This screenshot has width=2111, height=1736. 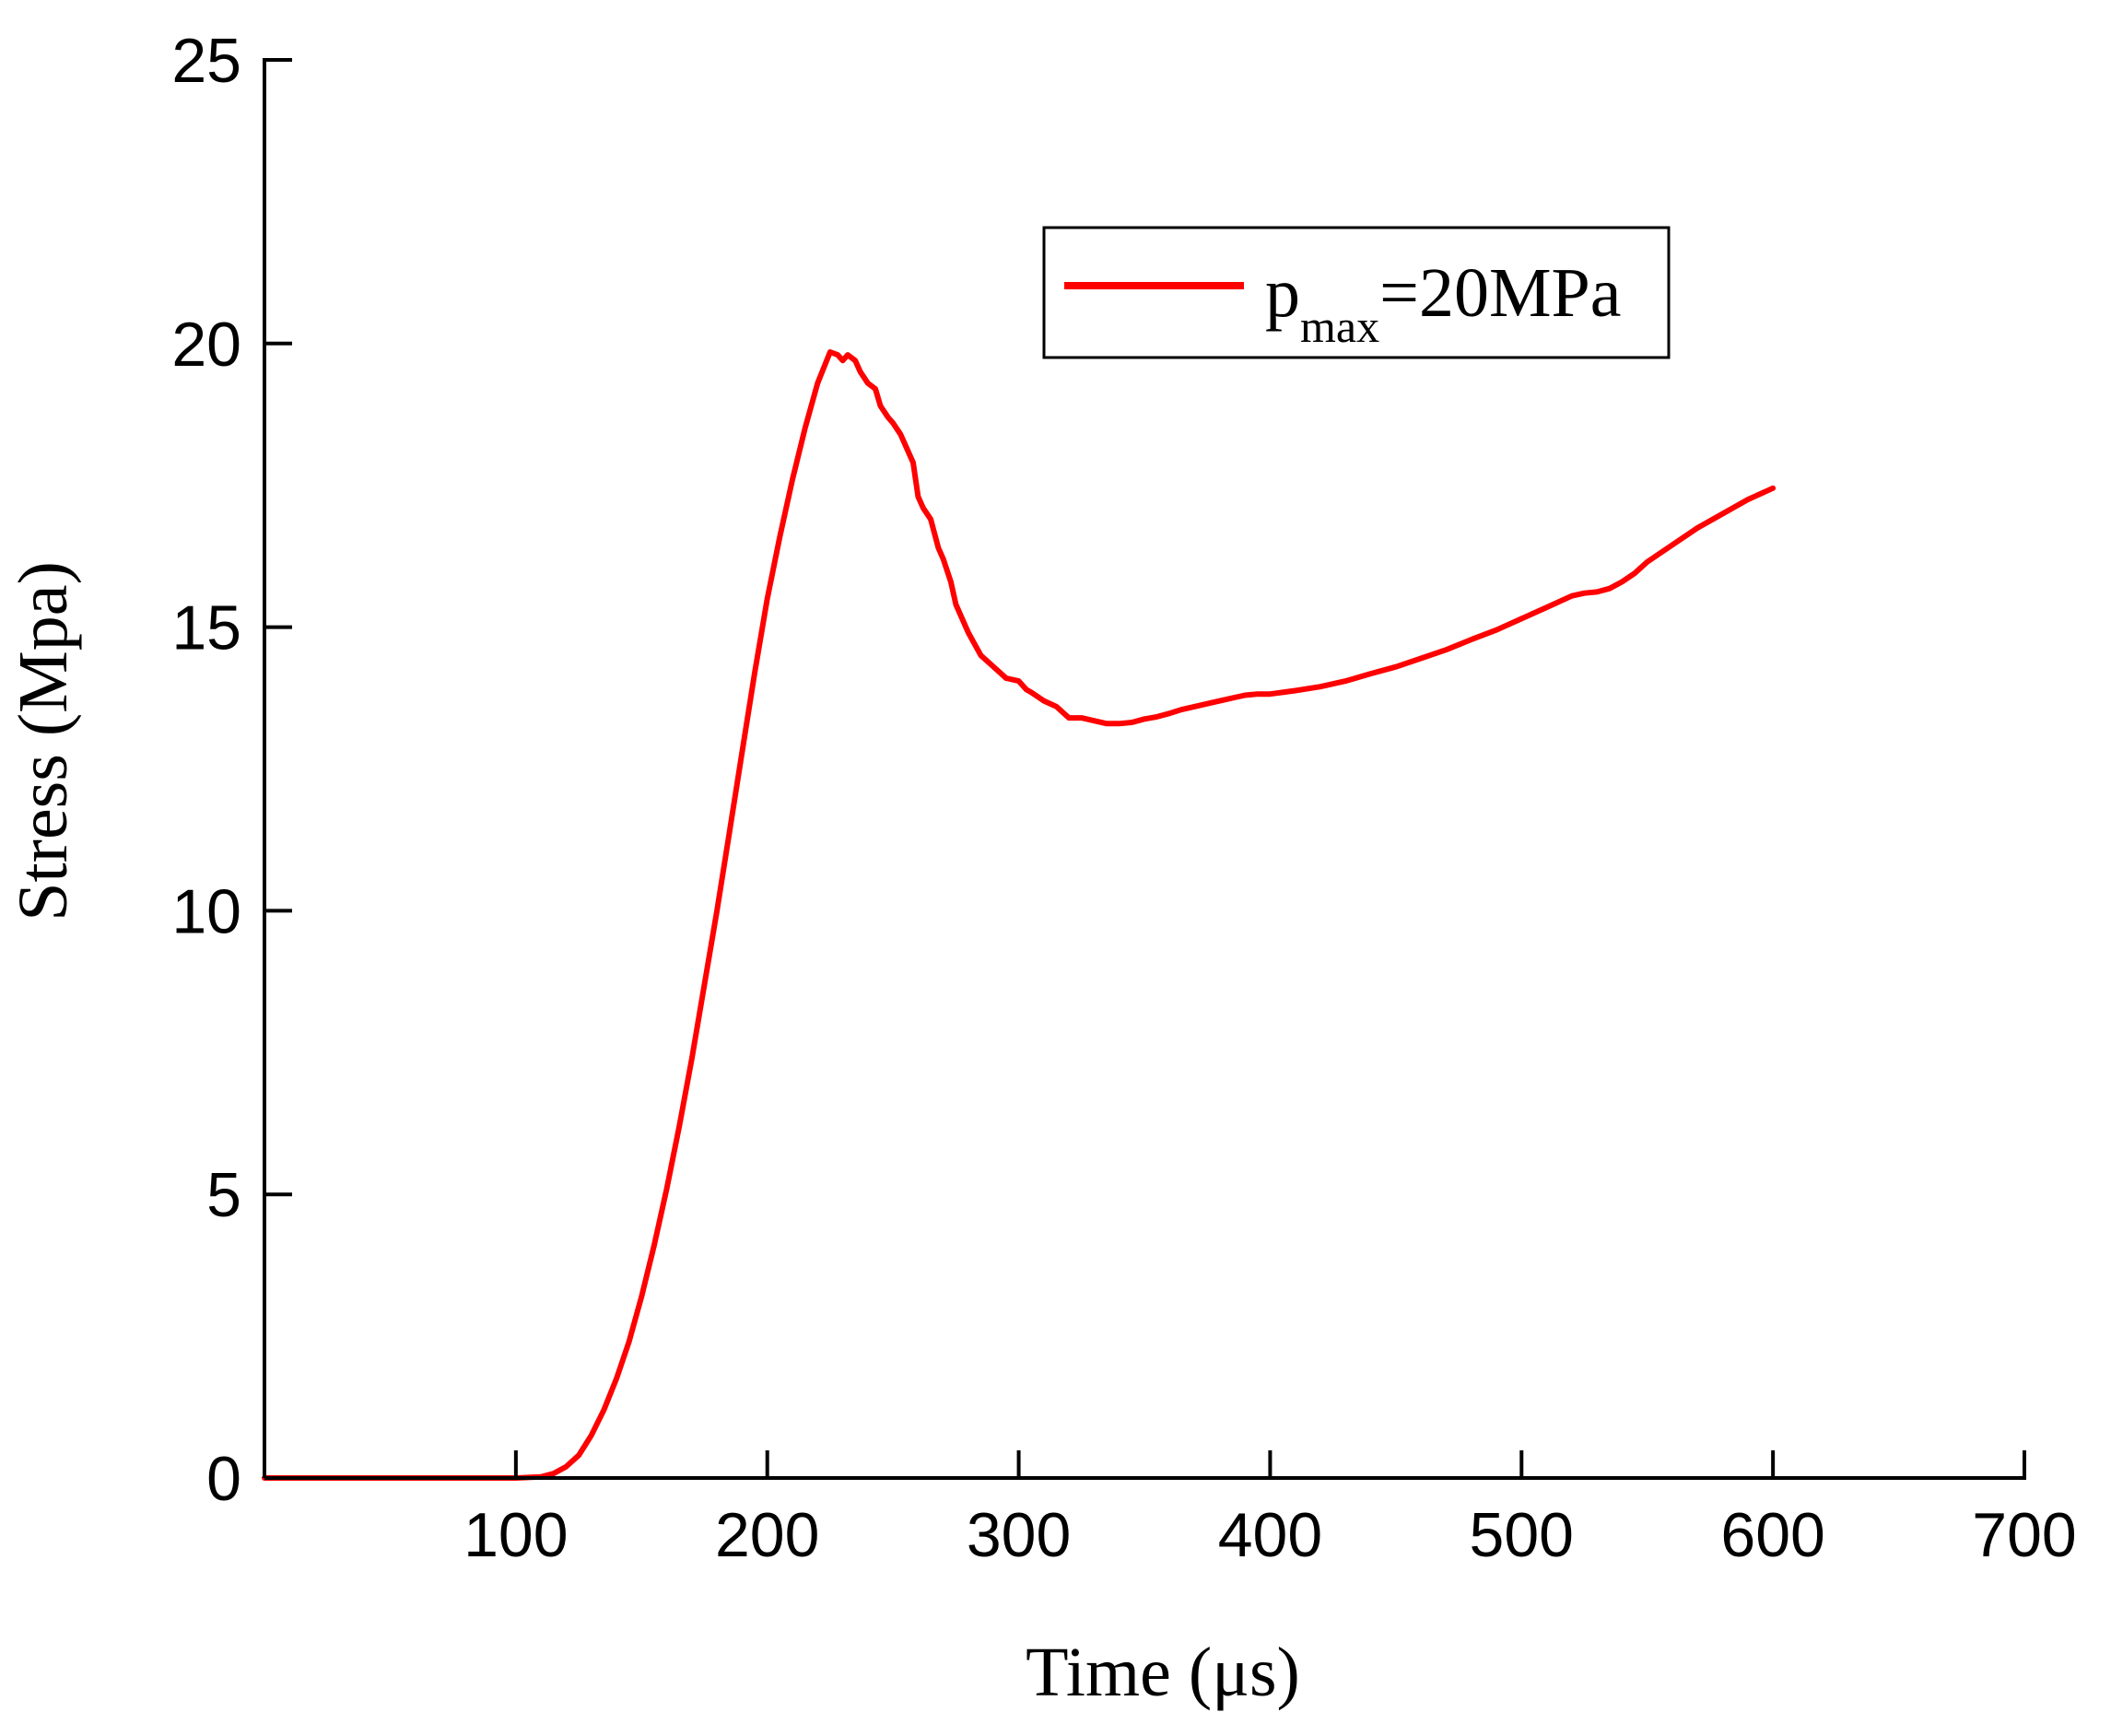 What do you see at coordinates (206, 911) in the screenshot?
I see `y-tick-label: 10` at bounding box center [206, 911].